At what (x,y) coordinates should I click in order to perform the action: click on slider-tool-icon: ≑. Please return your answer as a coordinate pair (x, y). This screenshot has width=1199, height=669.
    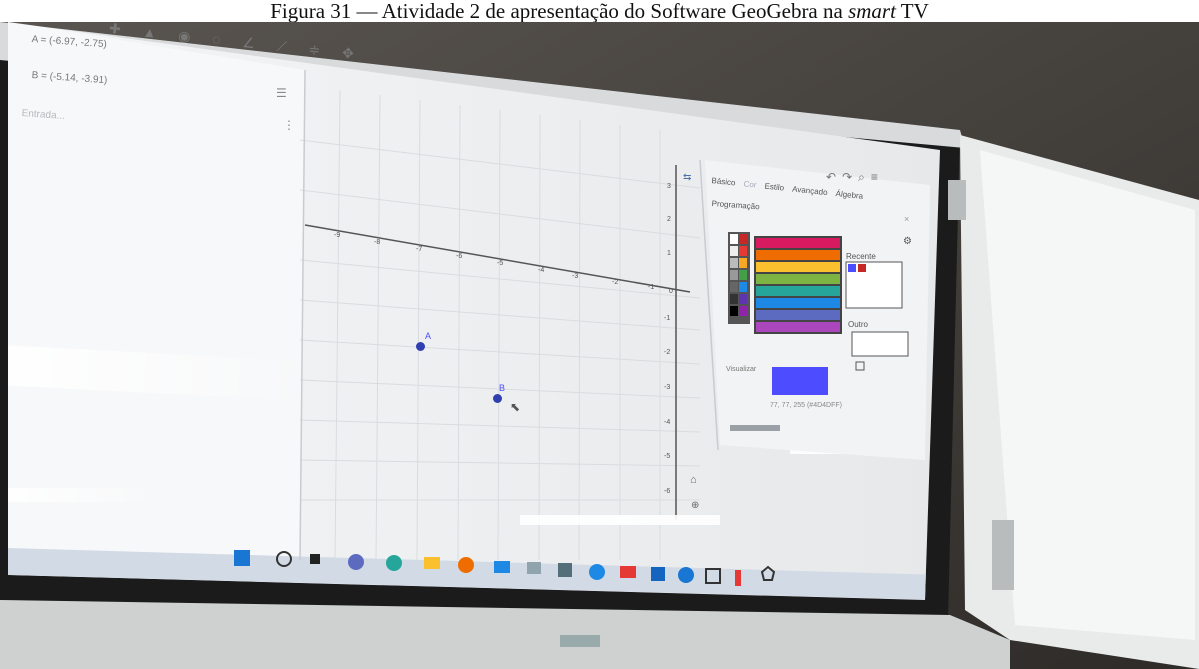
    Looking at the image, I should click on (325, 50).